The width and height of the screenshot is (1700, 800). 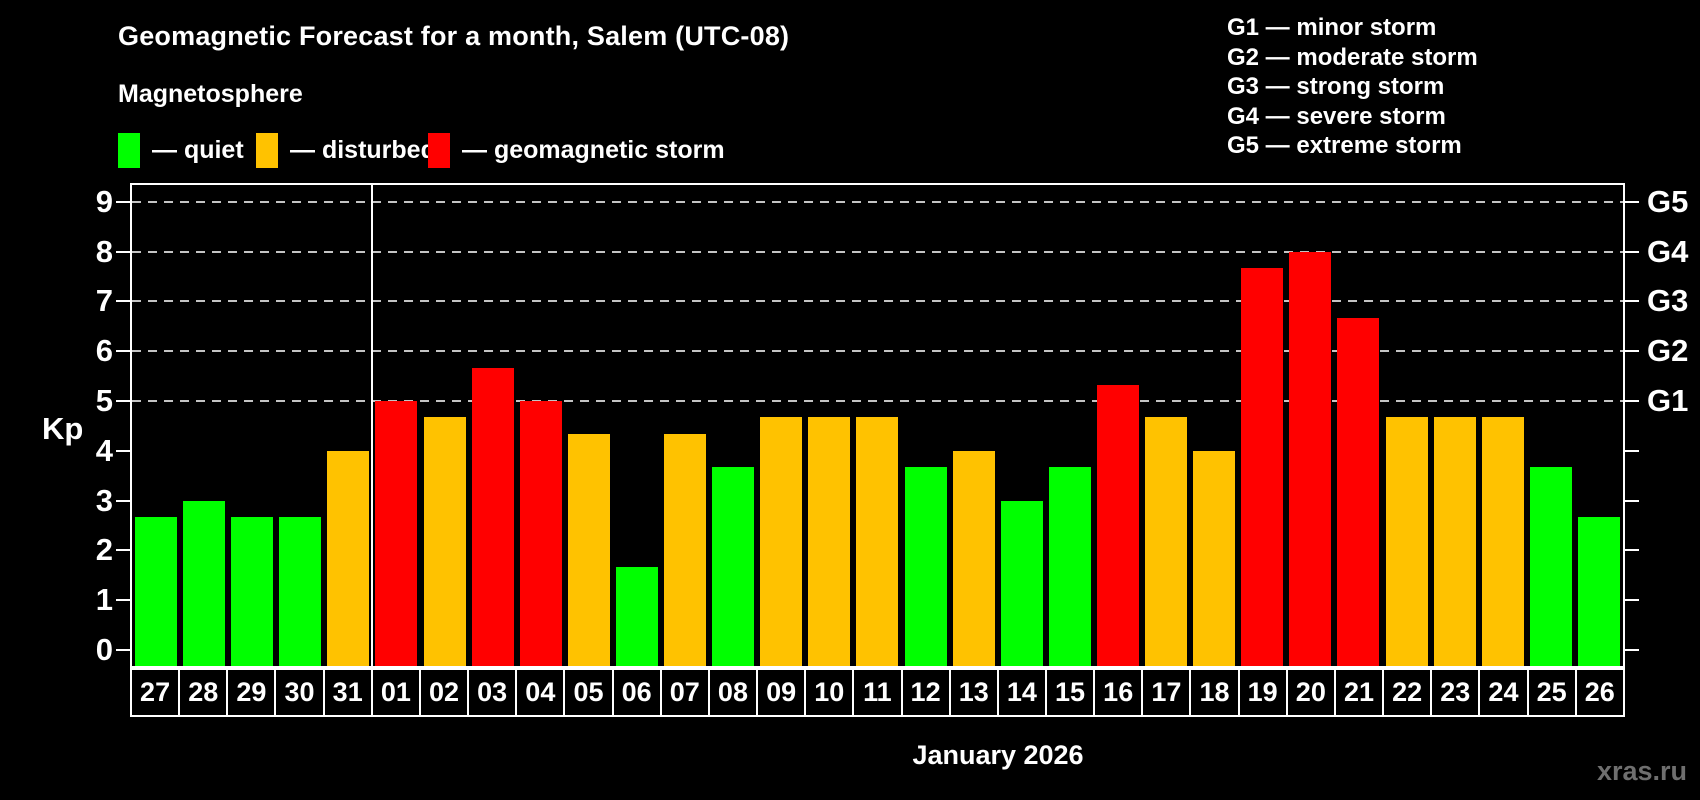 I want to click on day-cell-12: 12, so click(x=925, y=692).